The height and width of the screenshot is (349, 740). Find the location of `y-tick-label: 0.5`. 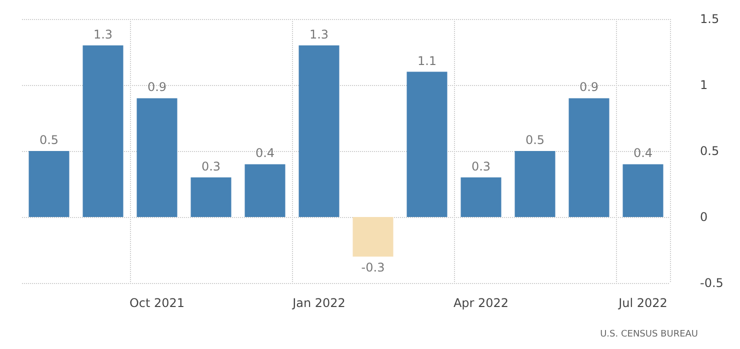

y-tick-label: 0.5 is located at coordinates (710, 151).